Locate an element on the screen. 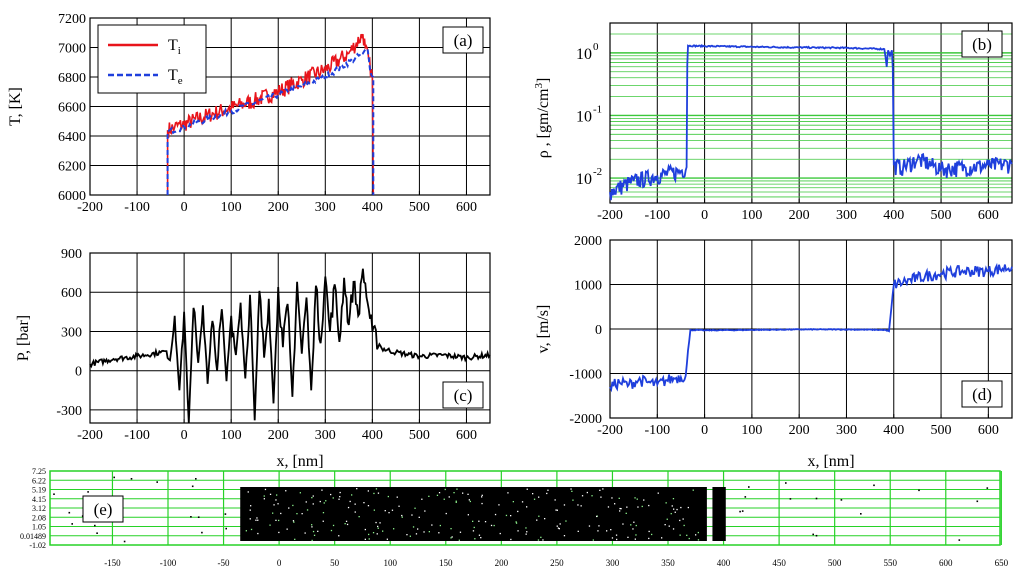  panel-a-x-tick-label: -100 is located at coordinates (137, 207).